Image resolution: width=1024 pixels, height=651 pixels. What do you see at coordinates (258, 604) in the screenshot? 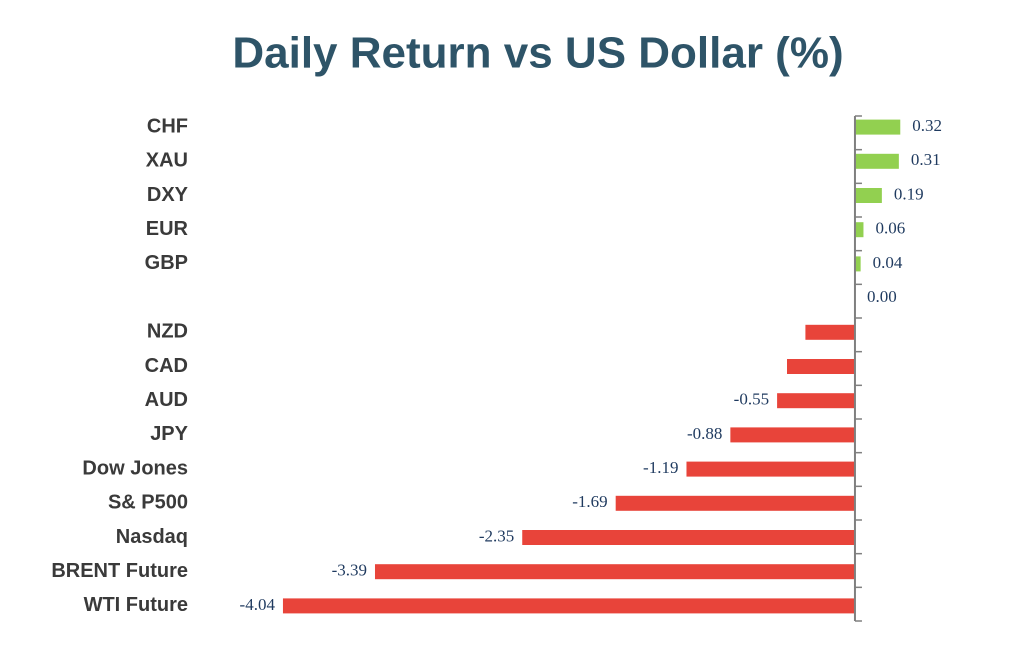
I see `value-label: -4.04` at bounding box center [258, 604].